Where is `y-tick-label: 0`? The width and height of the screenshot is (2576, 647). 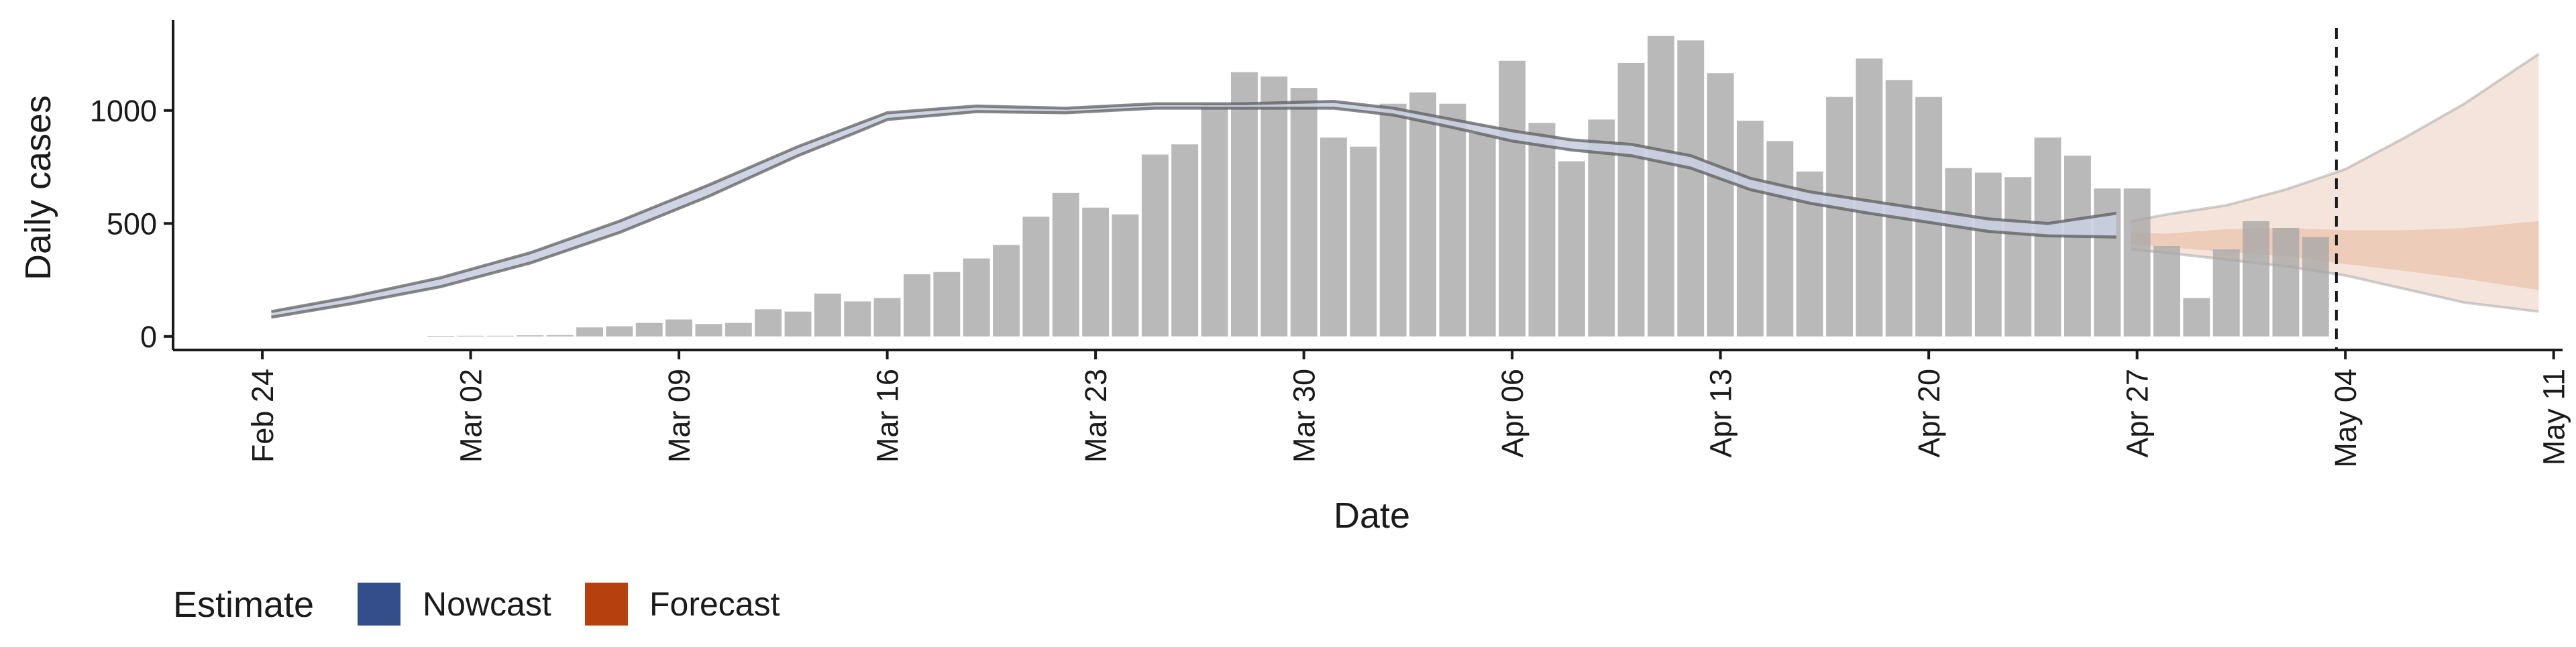
y-tick-label: 0 is located at coordinates (148, 337).